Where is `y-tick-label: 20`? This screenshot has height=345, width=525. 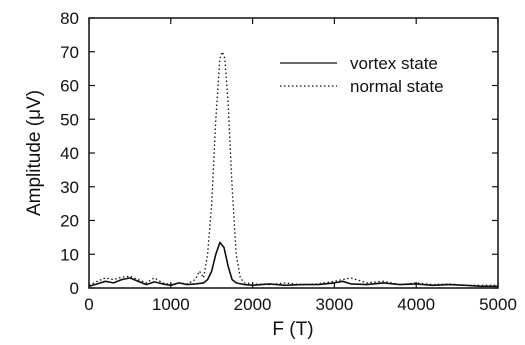
y-tick-label: 20 is located at coordinates (69, 221).